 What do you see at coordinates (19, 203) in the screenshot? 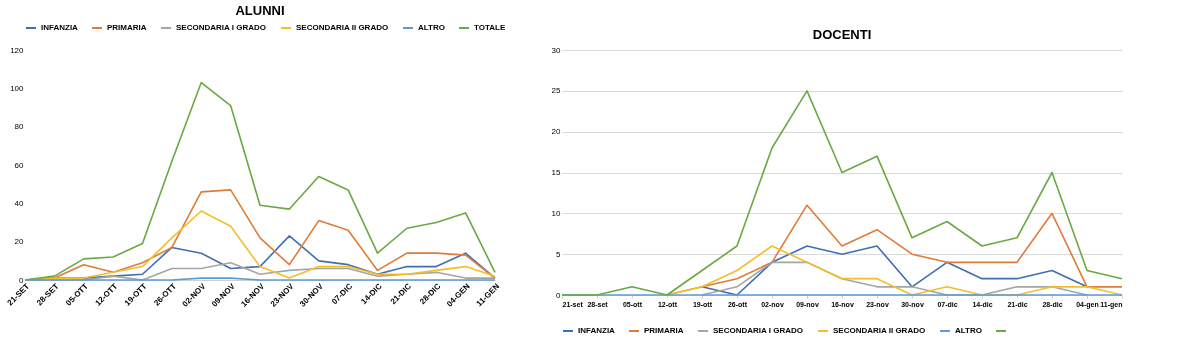
I see `y-tick-label: 40` at bounding box center [19, 203].